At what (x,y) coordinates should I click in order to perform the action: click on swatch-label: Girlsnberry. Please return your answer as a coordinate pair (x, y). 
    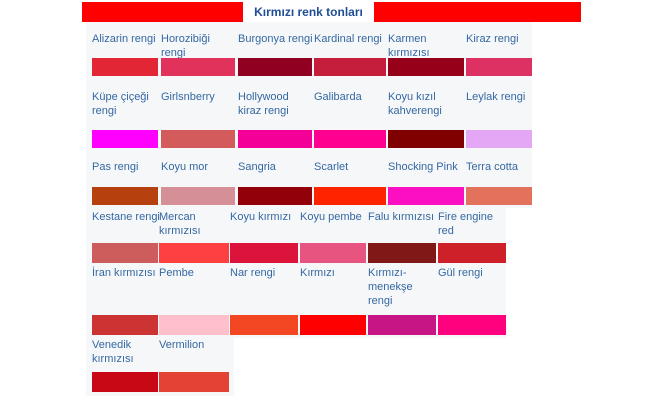
    Looking at the image, I should click on (188, 97).